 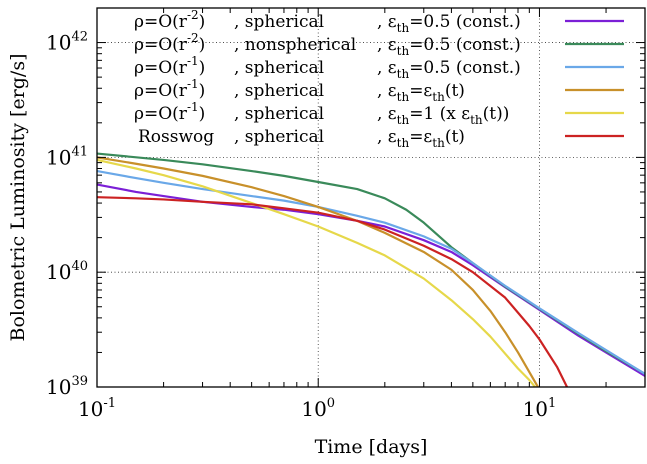 I want to click on legend-geometry: , nonspherical, so click(x=295, y=45).